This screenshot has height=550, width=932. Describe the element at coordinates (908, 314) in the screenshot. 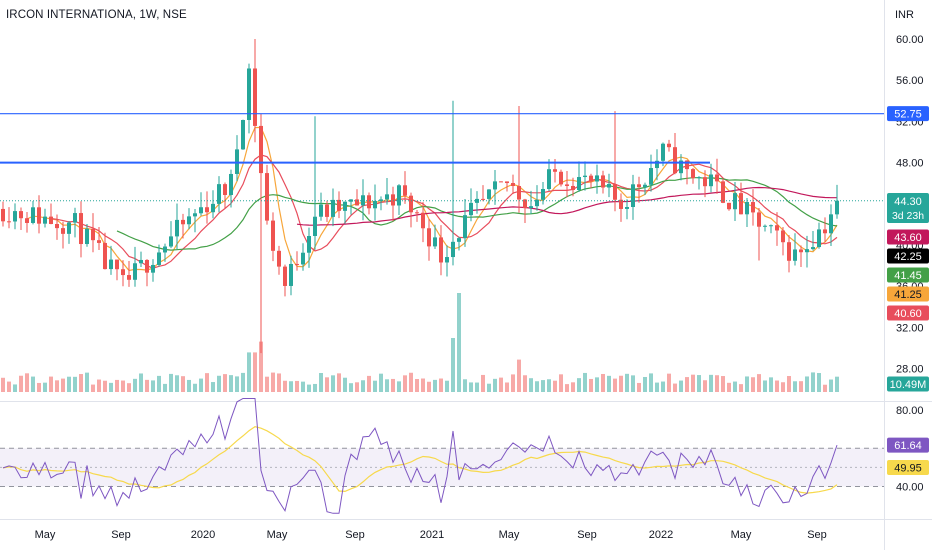

I see `badge-ma-5: 40.60` at that location.